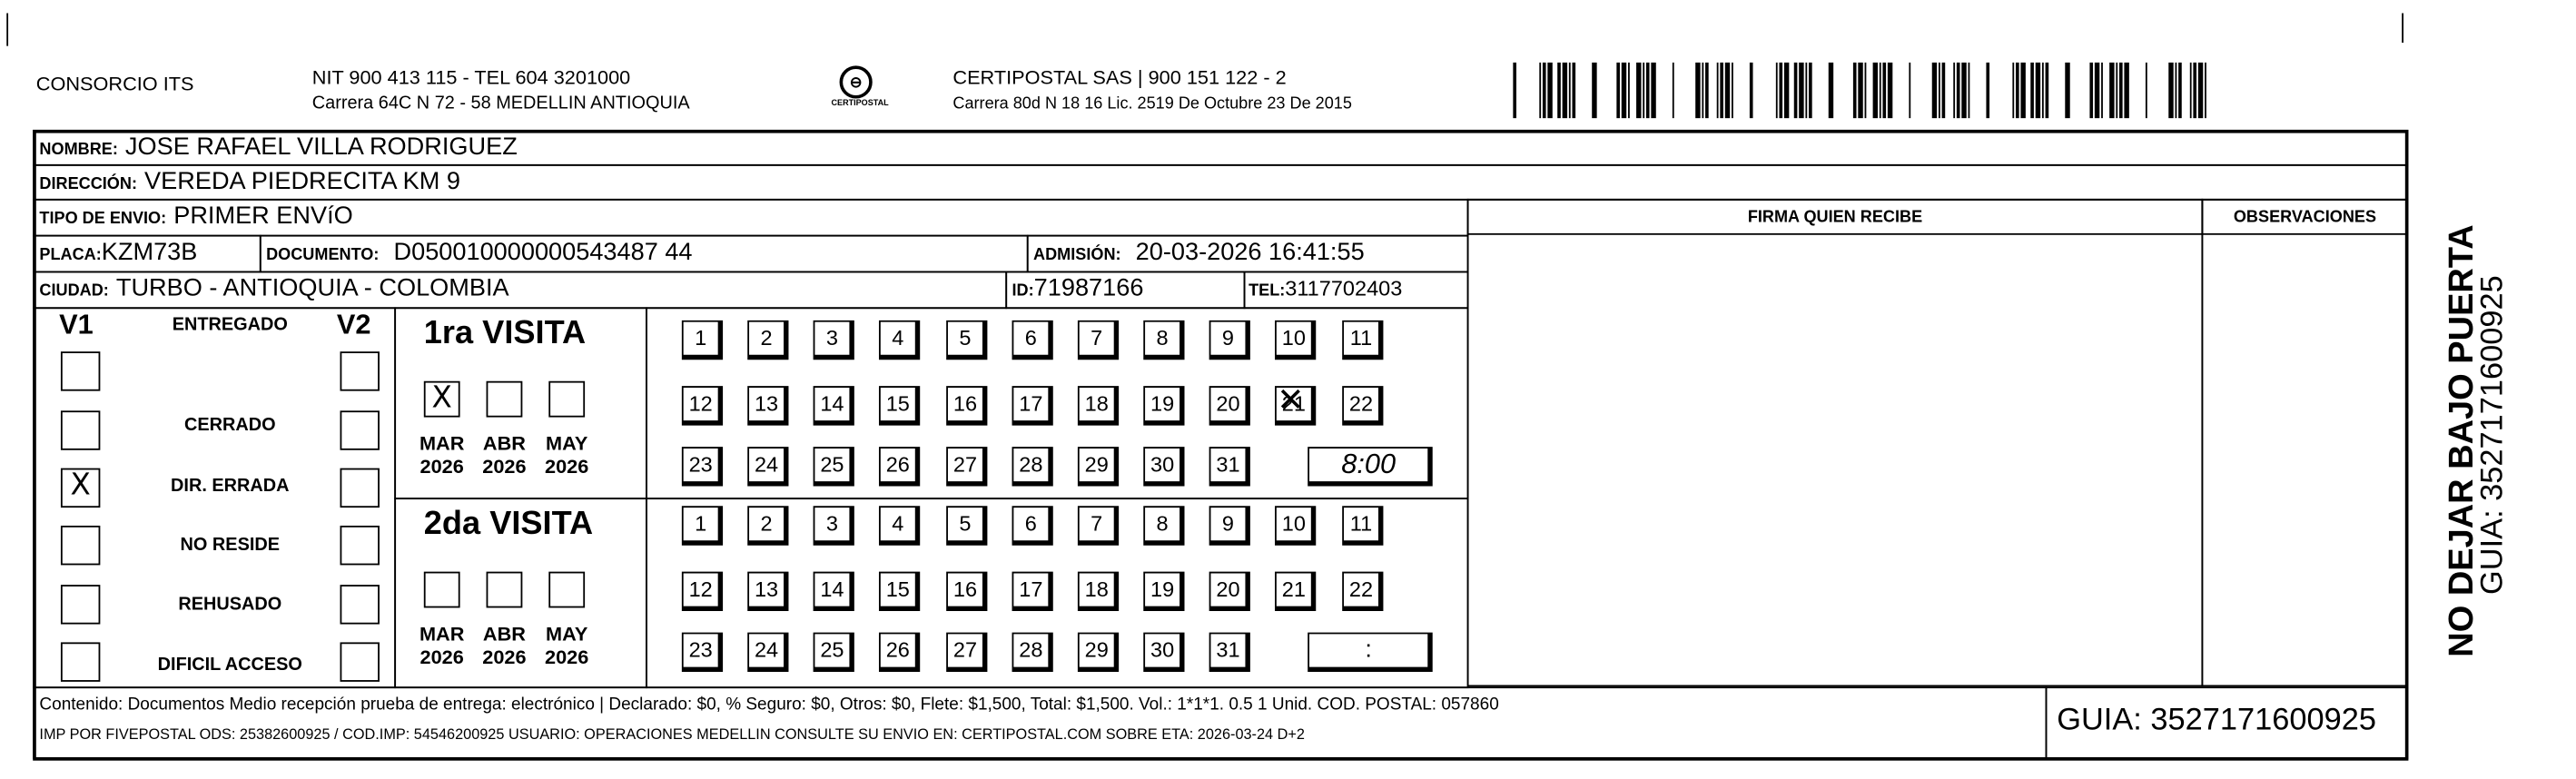  Describe the element at coordinates (273, 289) in the screenshot. I see `ciudad-field: CIUDAD: TURBO - ANTIOQUIA - COLOMBIA` at that location.